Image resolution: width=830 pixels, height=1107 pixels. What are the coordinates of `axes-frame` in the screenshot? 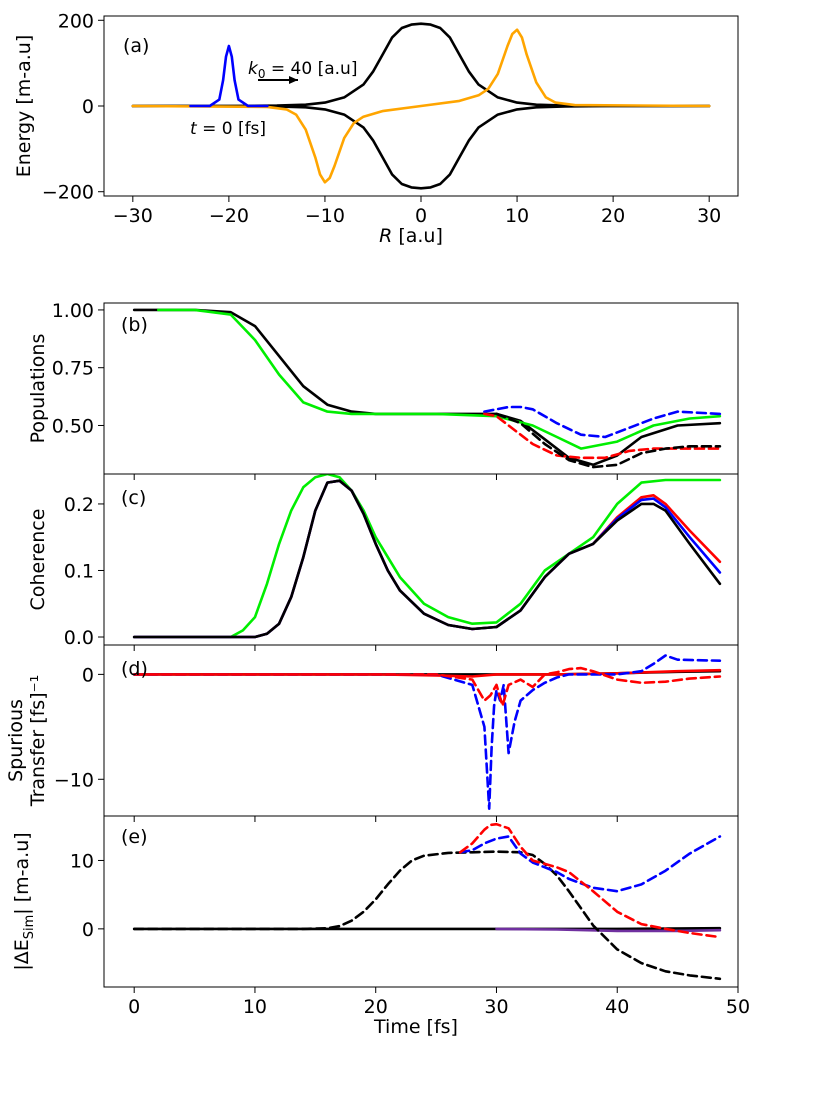 It's located at (421, 901).